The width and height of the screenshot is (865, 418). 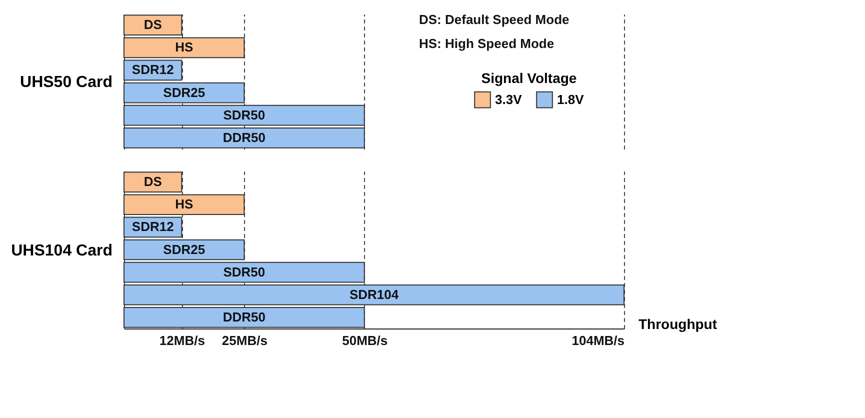 I want to click on x-tick-label: 25MB/s, so click(x=245, y=340).